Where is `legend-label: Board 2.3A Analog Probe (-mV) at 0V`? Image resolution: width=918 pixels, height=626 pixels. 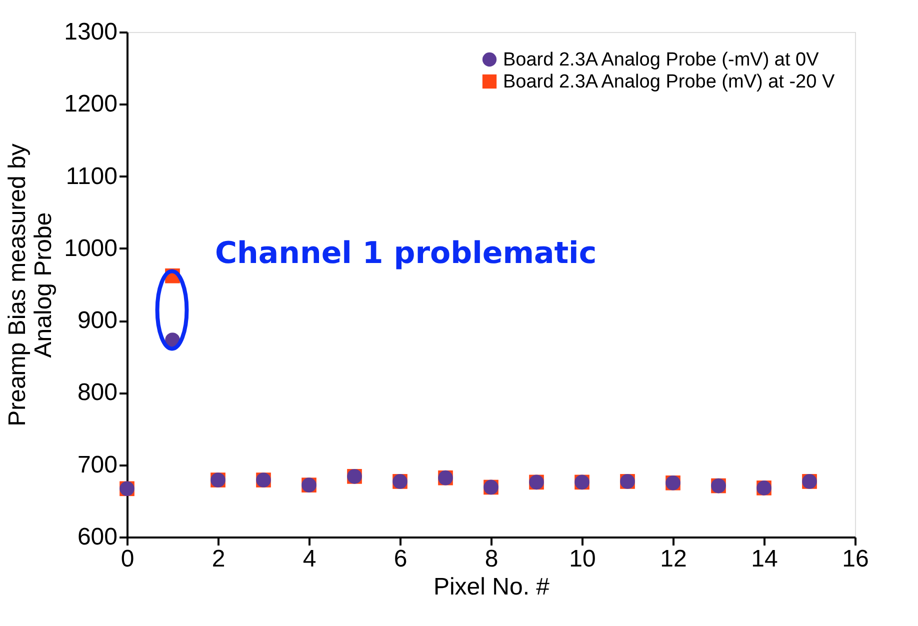
legend-label: Board 2.3A Analog Probe (-mV) at 0V is located at coordinates (661, 60).